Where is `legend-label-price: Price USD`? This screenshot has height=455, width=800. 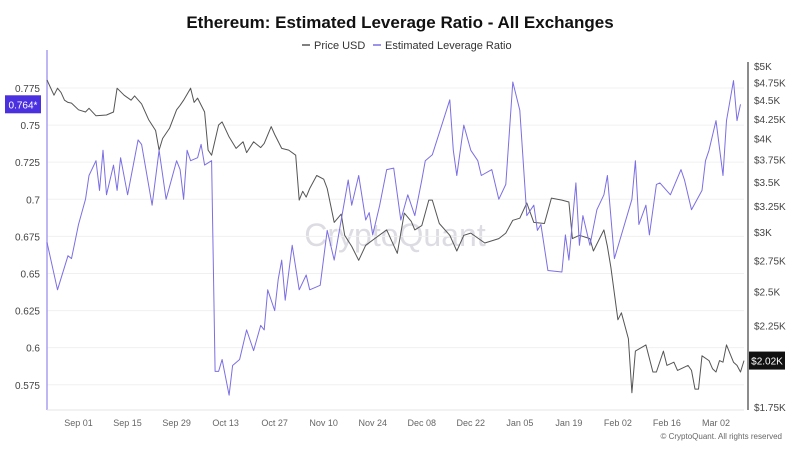
legend-label-price: Price USD is located at coordinates (339, 46).